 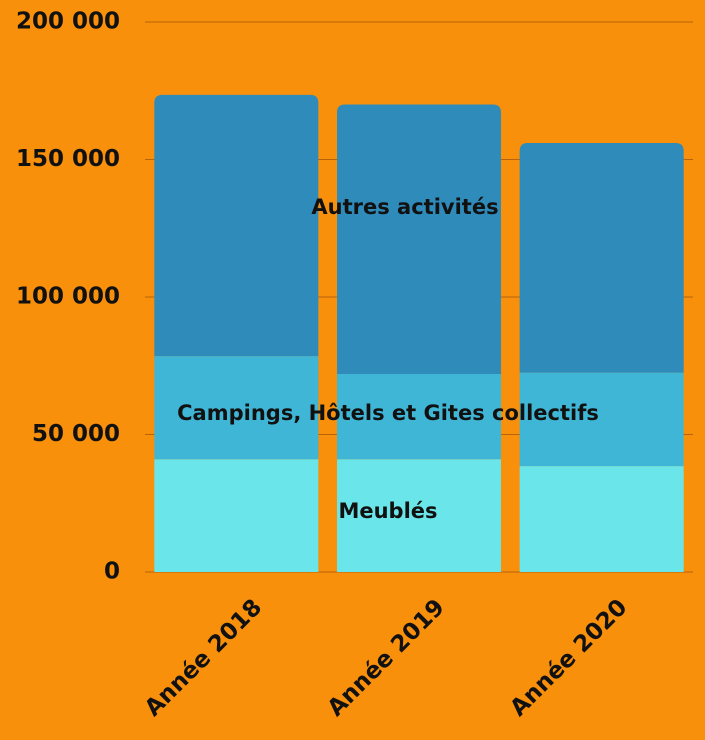 What do you see at coordinates (387, 511) in the screenshot?
I see `series-label: Meublés` at bounding box center [387, 511].